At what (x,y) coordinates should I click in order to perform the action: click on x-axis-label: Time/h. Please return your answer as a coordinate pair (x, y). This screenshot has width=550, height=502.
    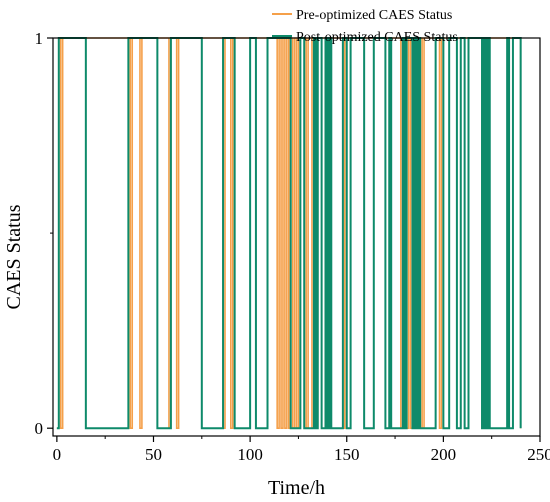
    Looking at the image, I should click on (296, 488).